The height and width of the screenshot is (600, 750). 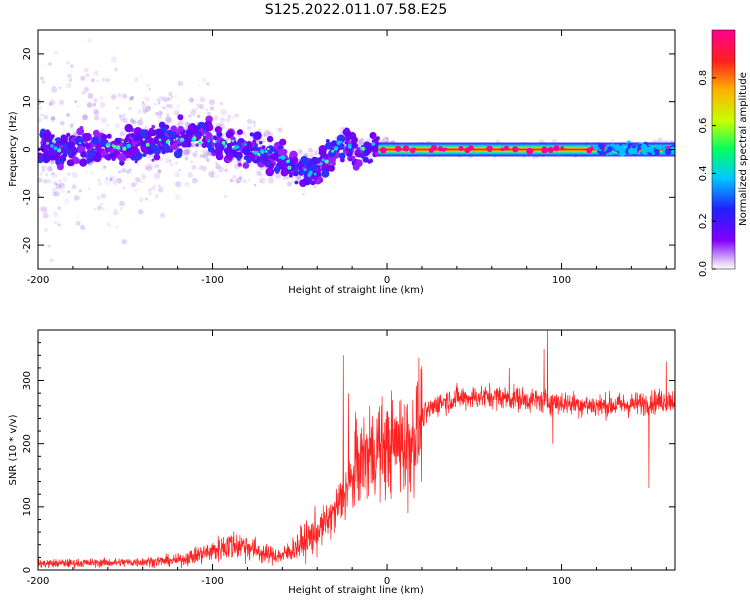 What do you see at coordinates (743, 149) in the screenshot?
I see `colorbar-label: Normalized spectral amplitude` at bounding box center [743, 149].